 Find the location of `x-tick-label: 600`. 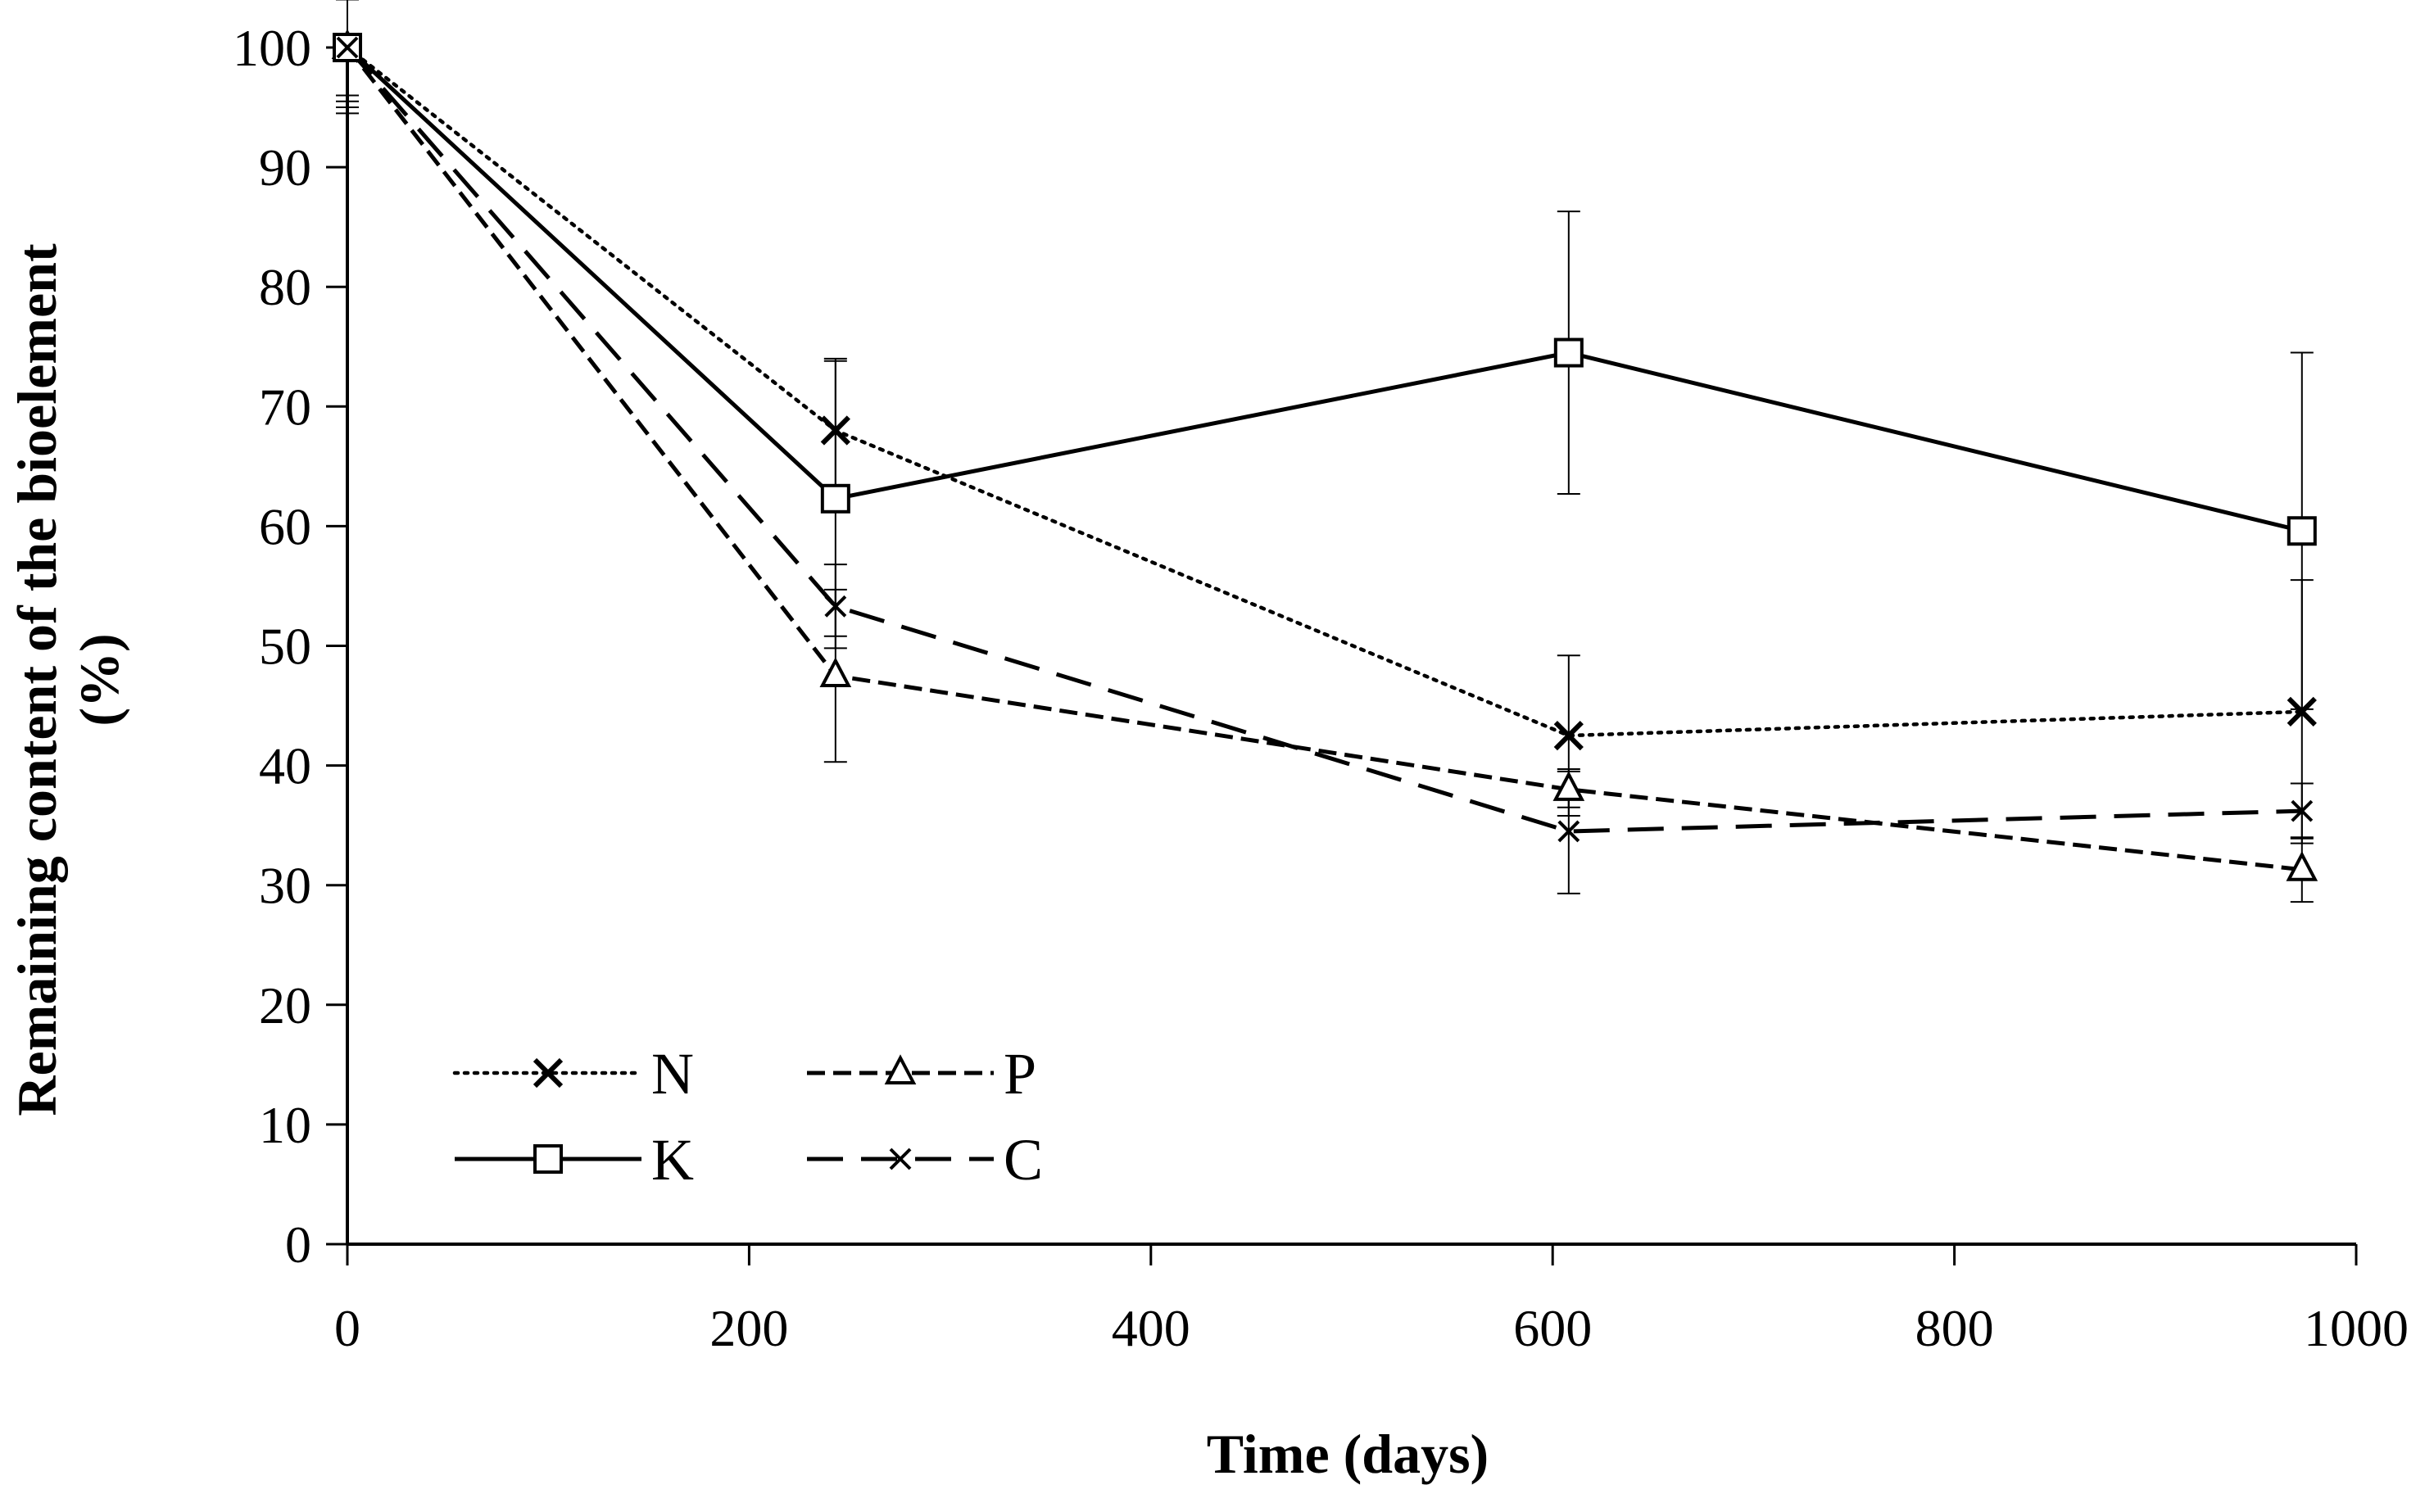

x-tick-label: 600 is located at coordinates (1552, 1328).